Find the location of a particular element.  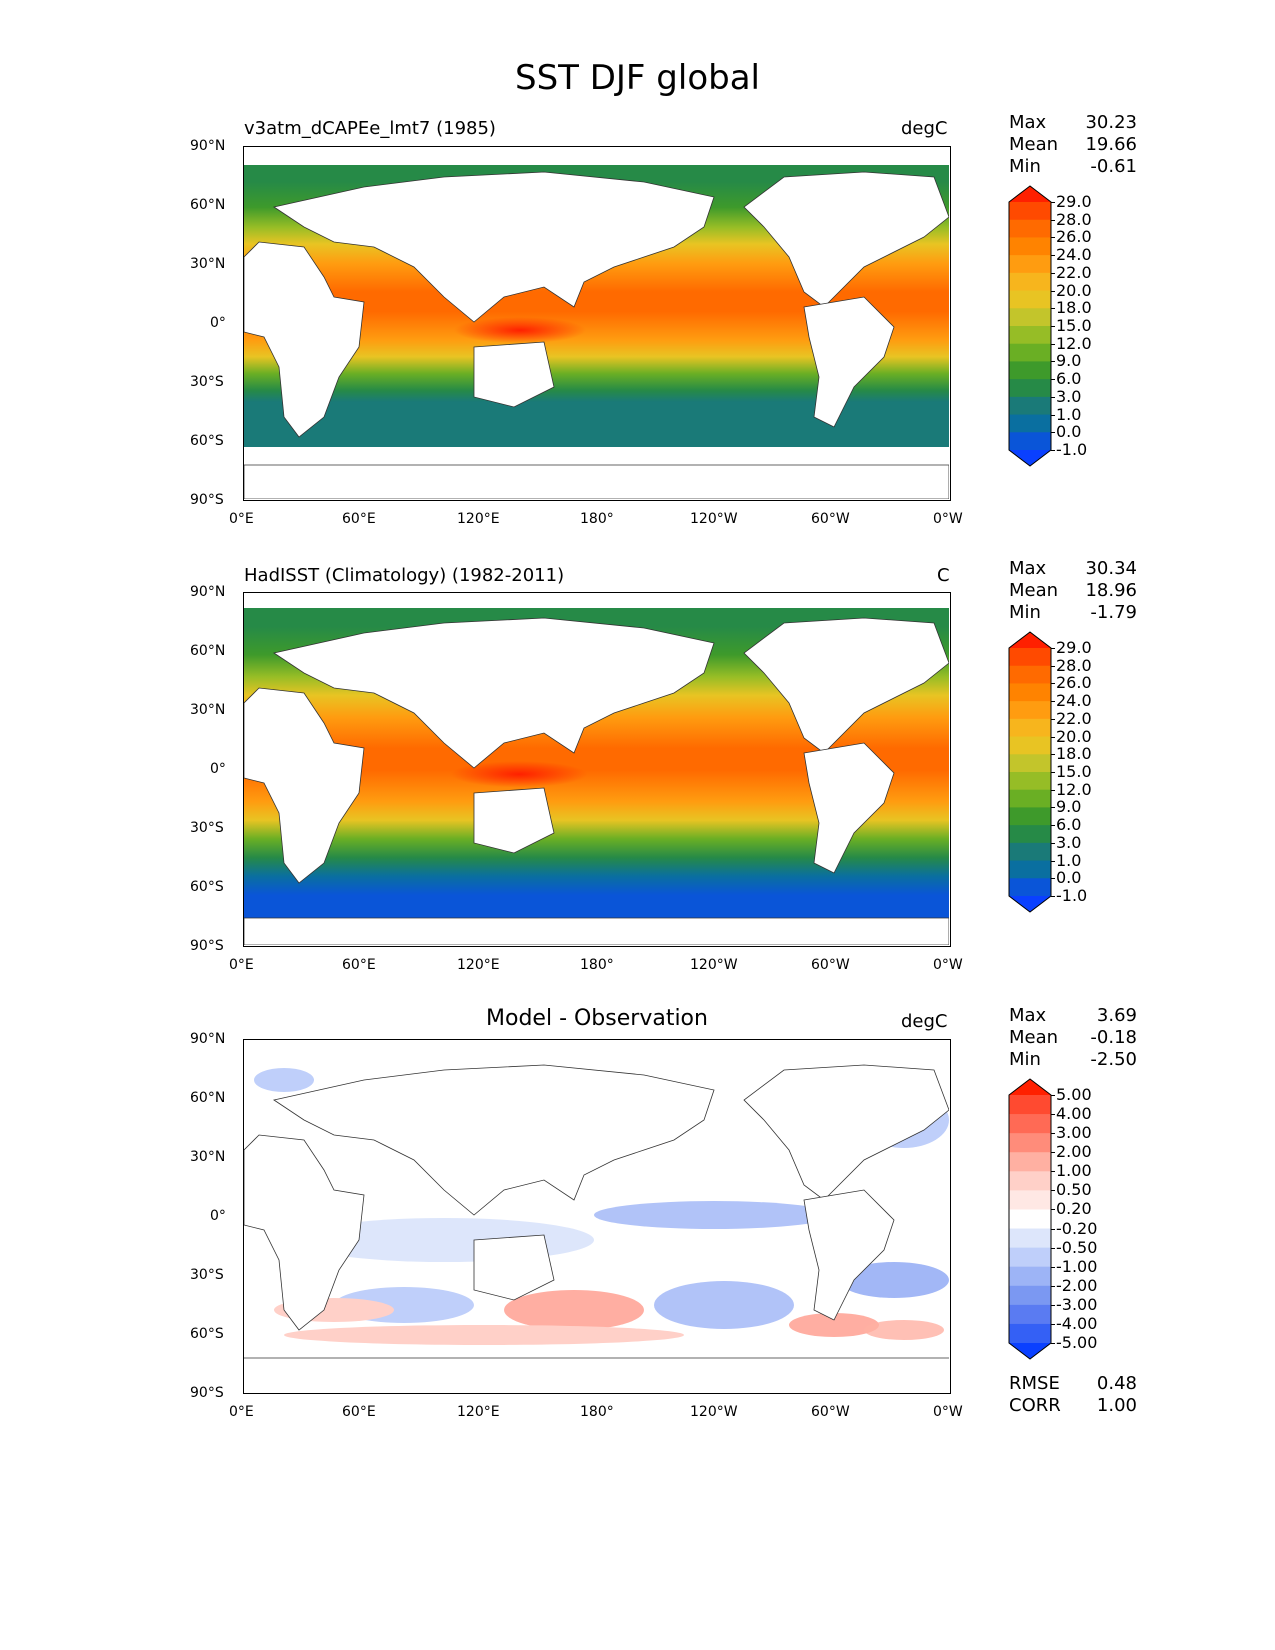

colorbar-tick-label: 22.0 is located at coordinates (1074, 272).